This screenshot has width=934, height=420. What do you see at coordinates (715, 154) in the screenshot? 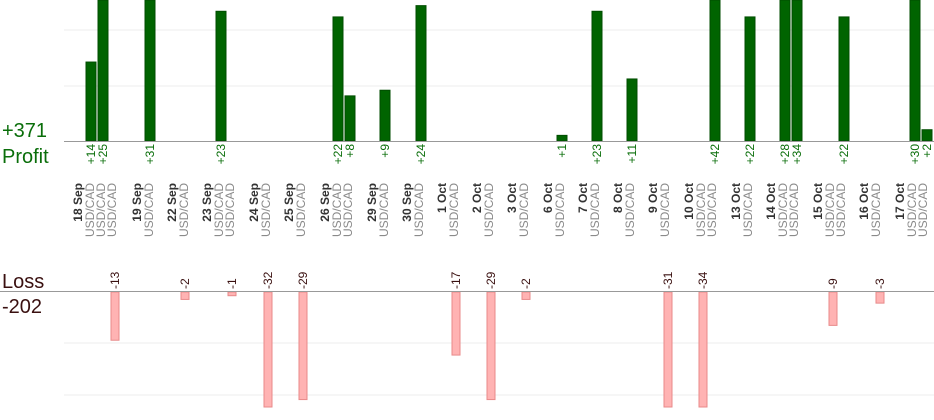
I see `profit-value-label: +42` at bounding box center [715, 154].